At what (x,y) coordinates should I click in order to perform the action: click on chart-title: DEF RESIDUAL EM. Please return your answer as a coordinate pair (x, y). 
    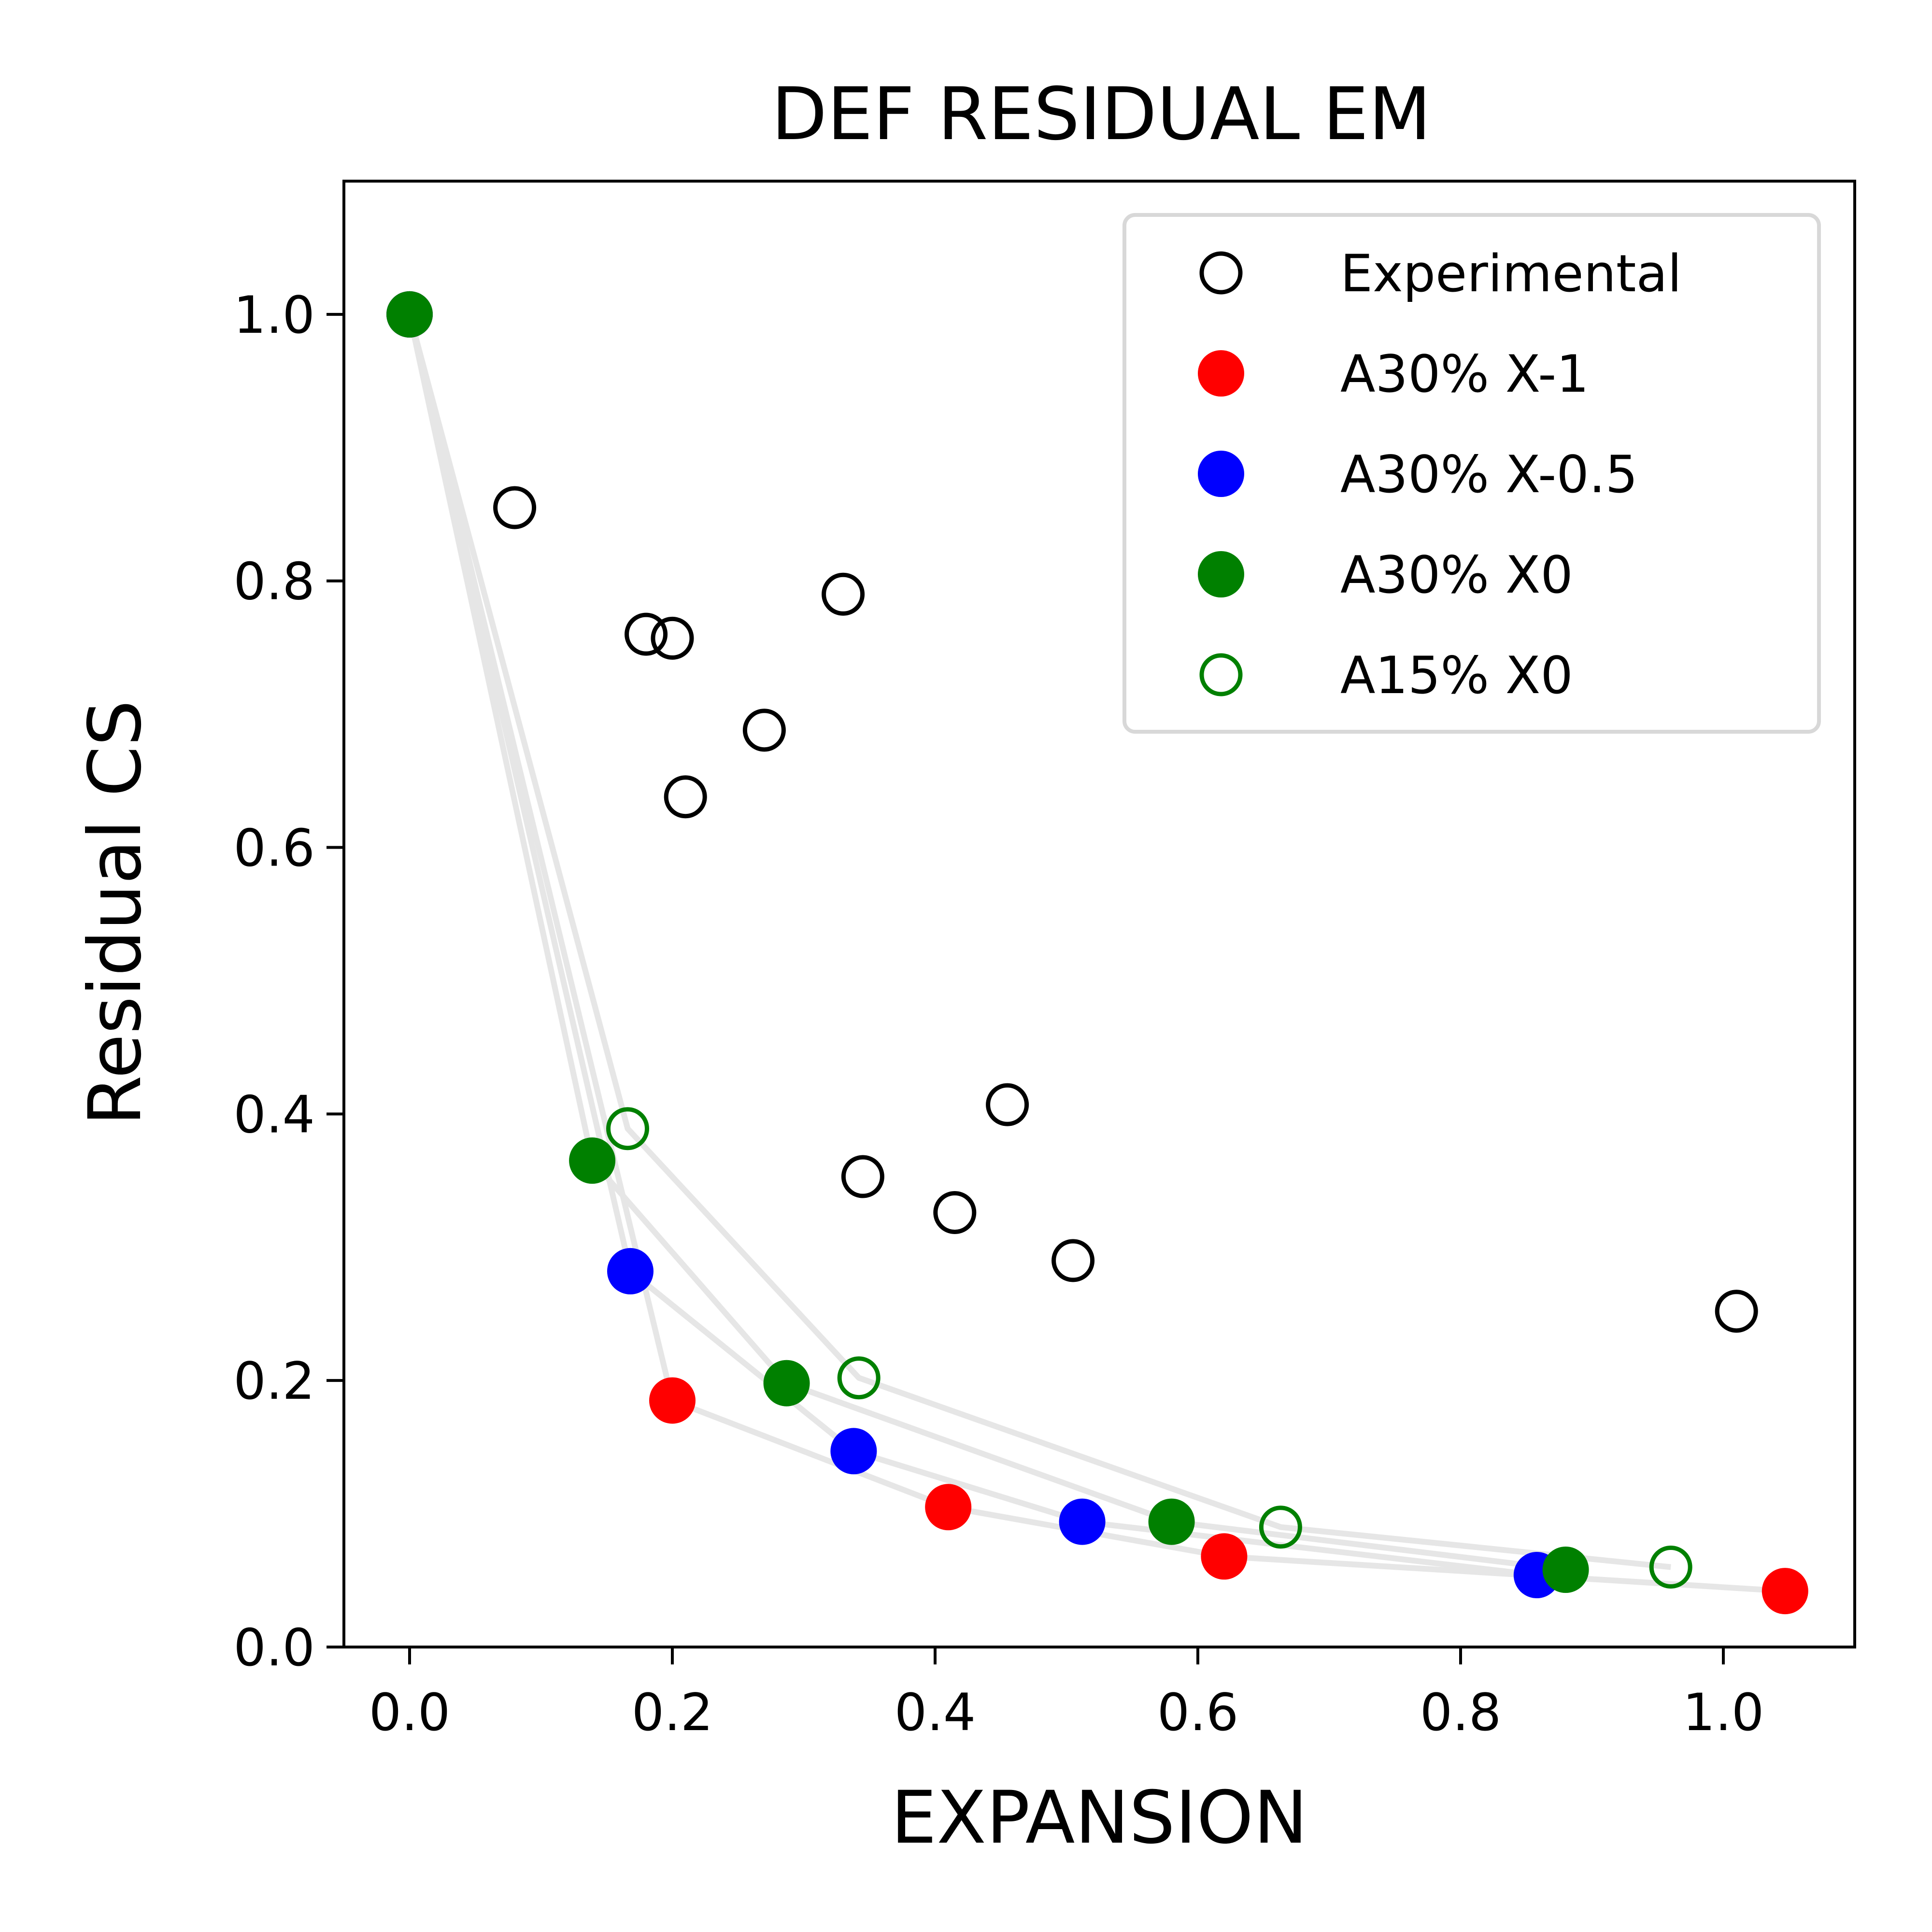
    Looking at the image, I should click on (1101, 114).